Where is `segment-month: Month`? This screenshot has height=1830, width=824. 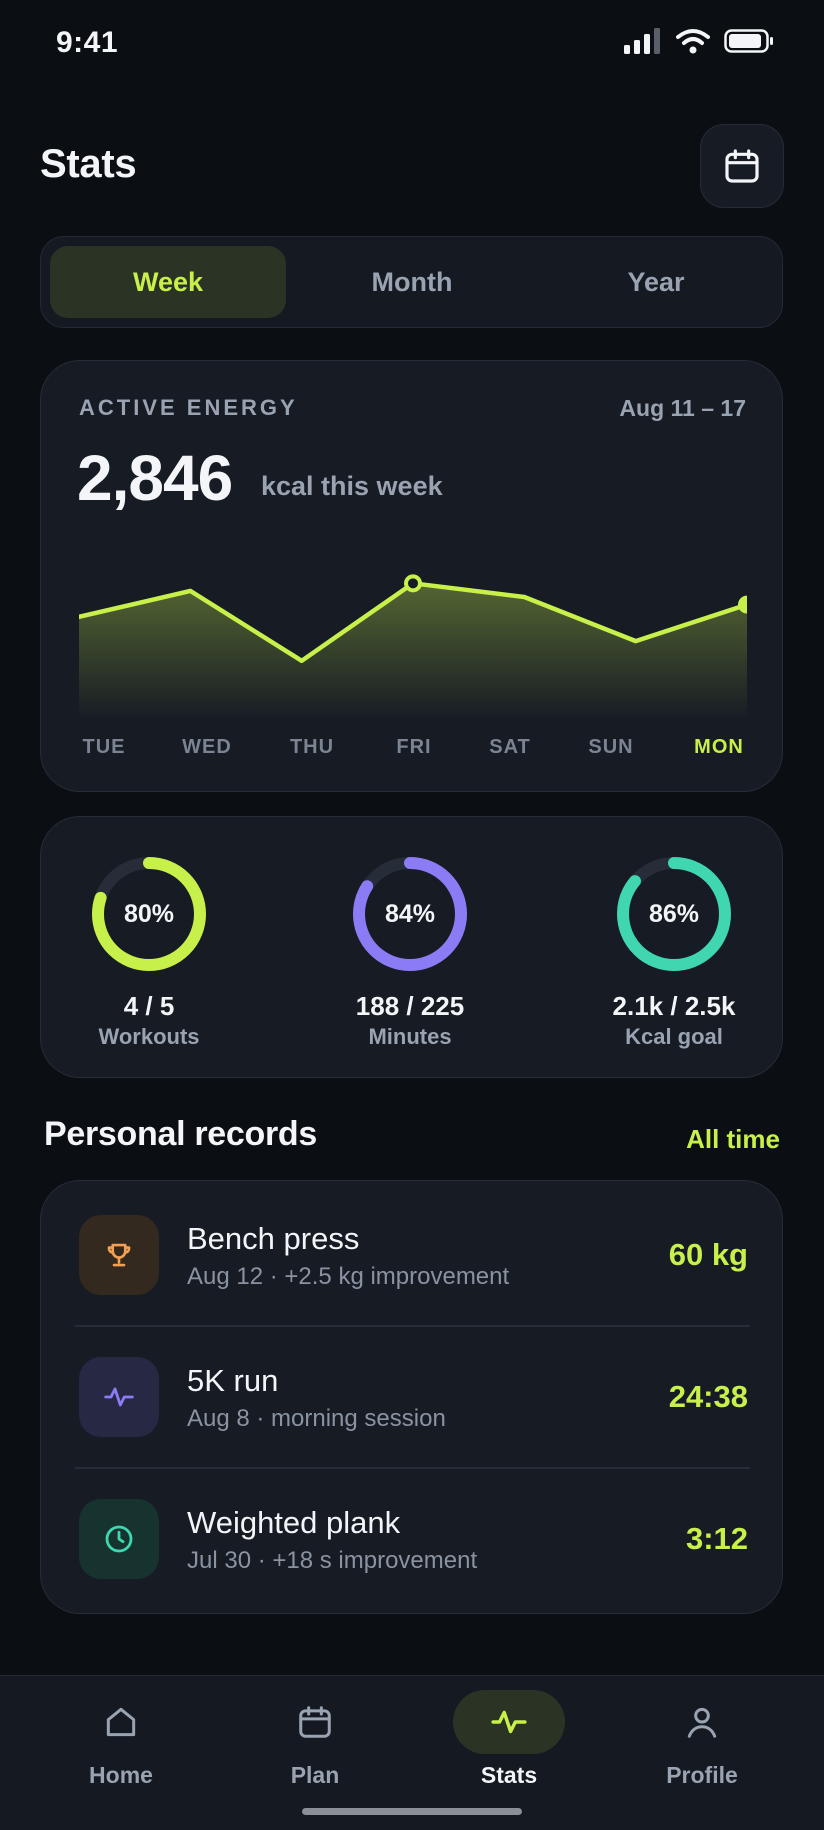 segment-month: Month is located at coordinates (412, 281).